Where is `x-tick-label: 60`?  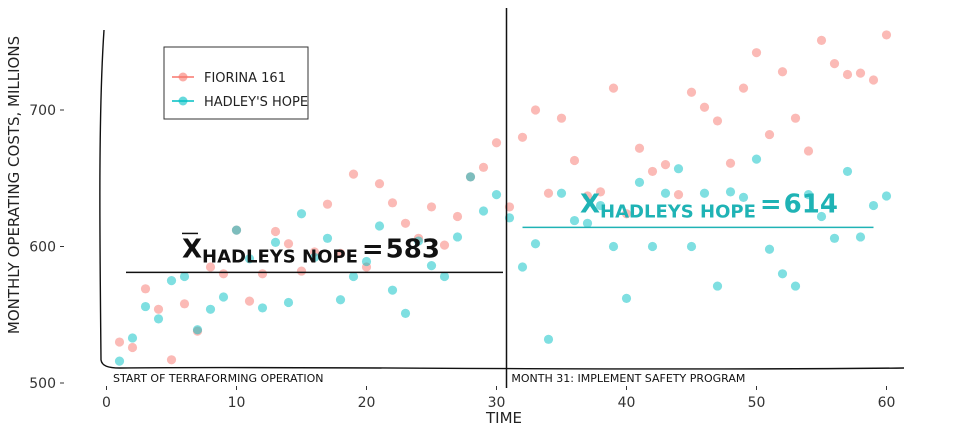
x-tick-label: 60 is located at coordinates (887, 403).